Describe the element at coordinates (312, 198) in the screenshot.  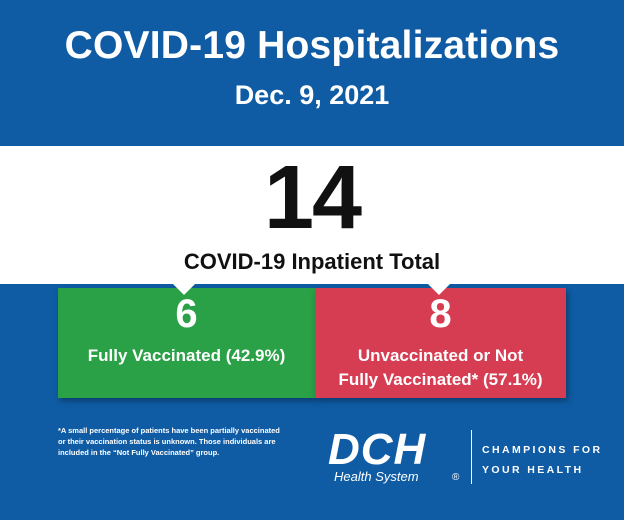
I see `inpatient-total-value: 14` at that location.